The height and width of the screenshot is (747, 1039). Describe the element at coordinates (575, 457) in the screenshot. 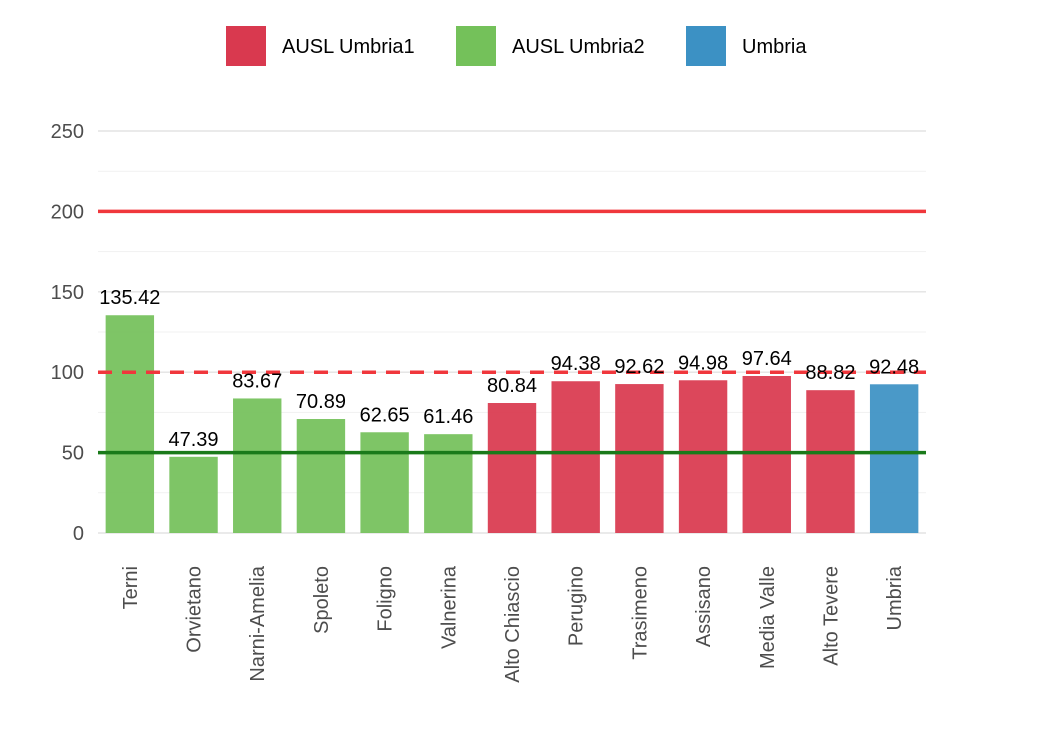

I see `bar-perugino` at that location.